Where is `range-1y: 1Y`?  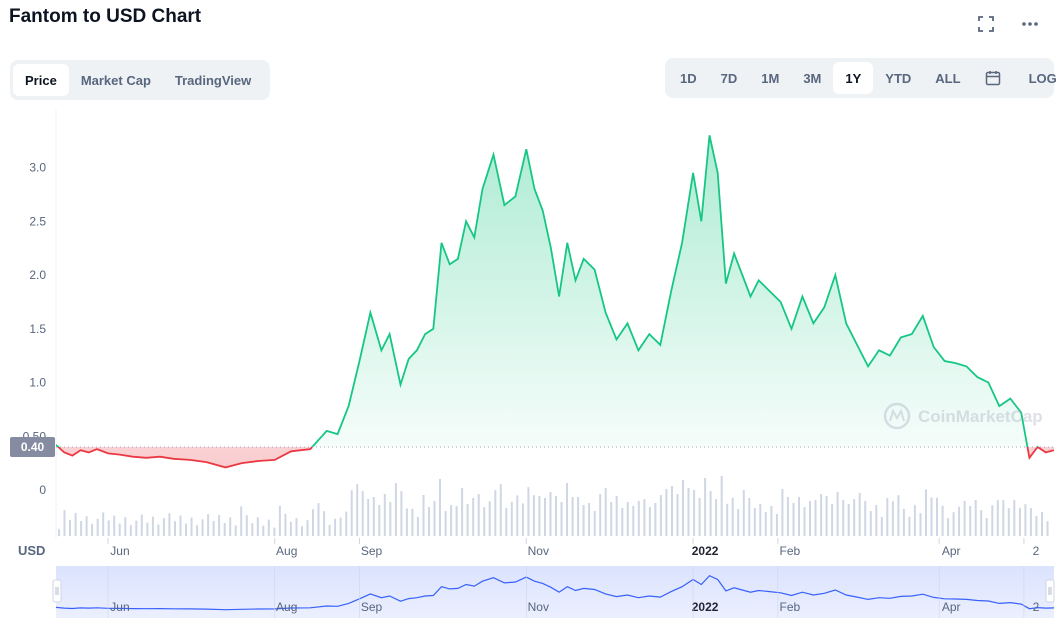 range-1y: 1Y is located at coordinates (853, 78).